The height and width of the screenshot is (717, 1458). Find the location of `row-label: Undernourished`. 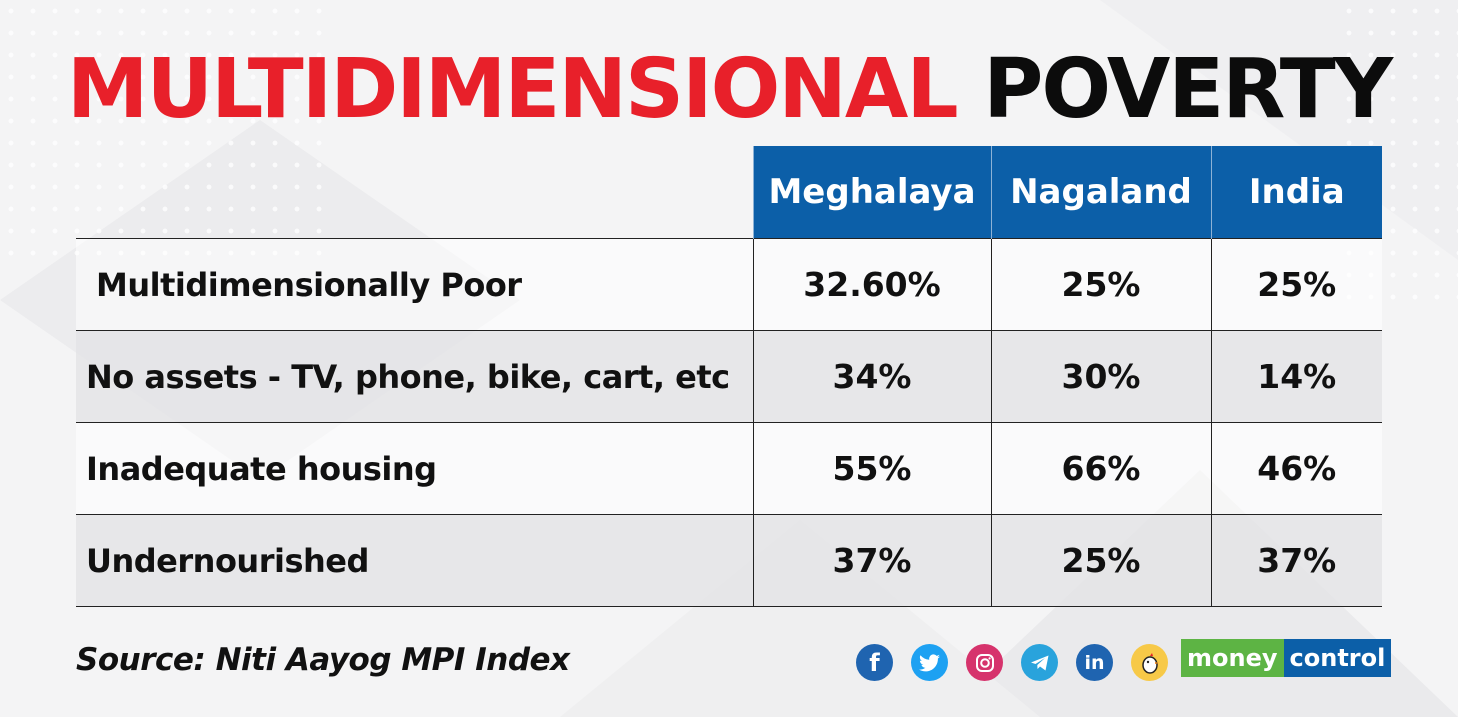

row-label: Undernourished is located at coordinates (414, 560).